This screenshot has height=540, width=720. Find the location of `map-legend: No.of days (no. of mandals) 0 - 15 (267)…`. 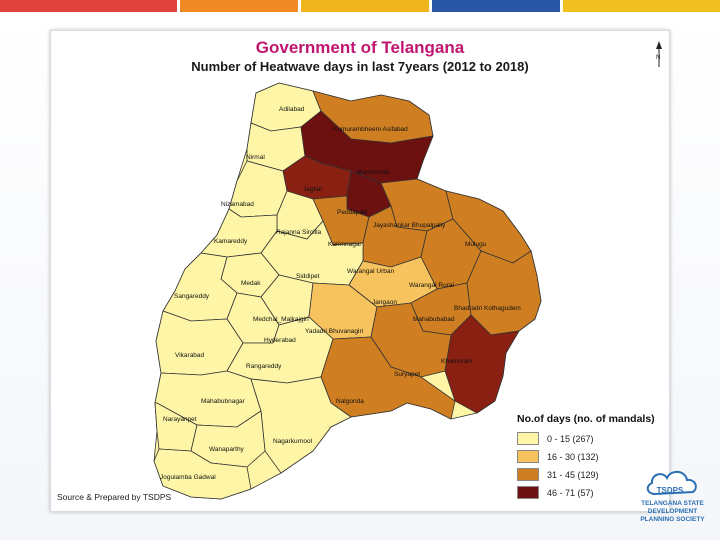

map-legend: No.of days (no. of mandals) 0 - 15 (267)… is located at coordinates (592, 458).